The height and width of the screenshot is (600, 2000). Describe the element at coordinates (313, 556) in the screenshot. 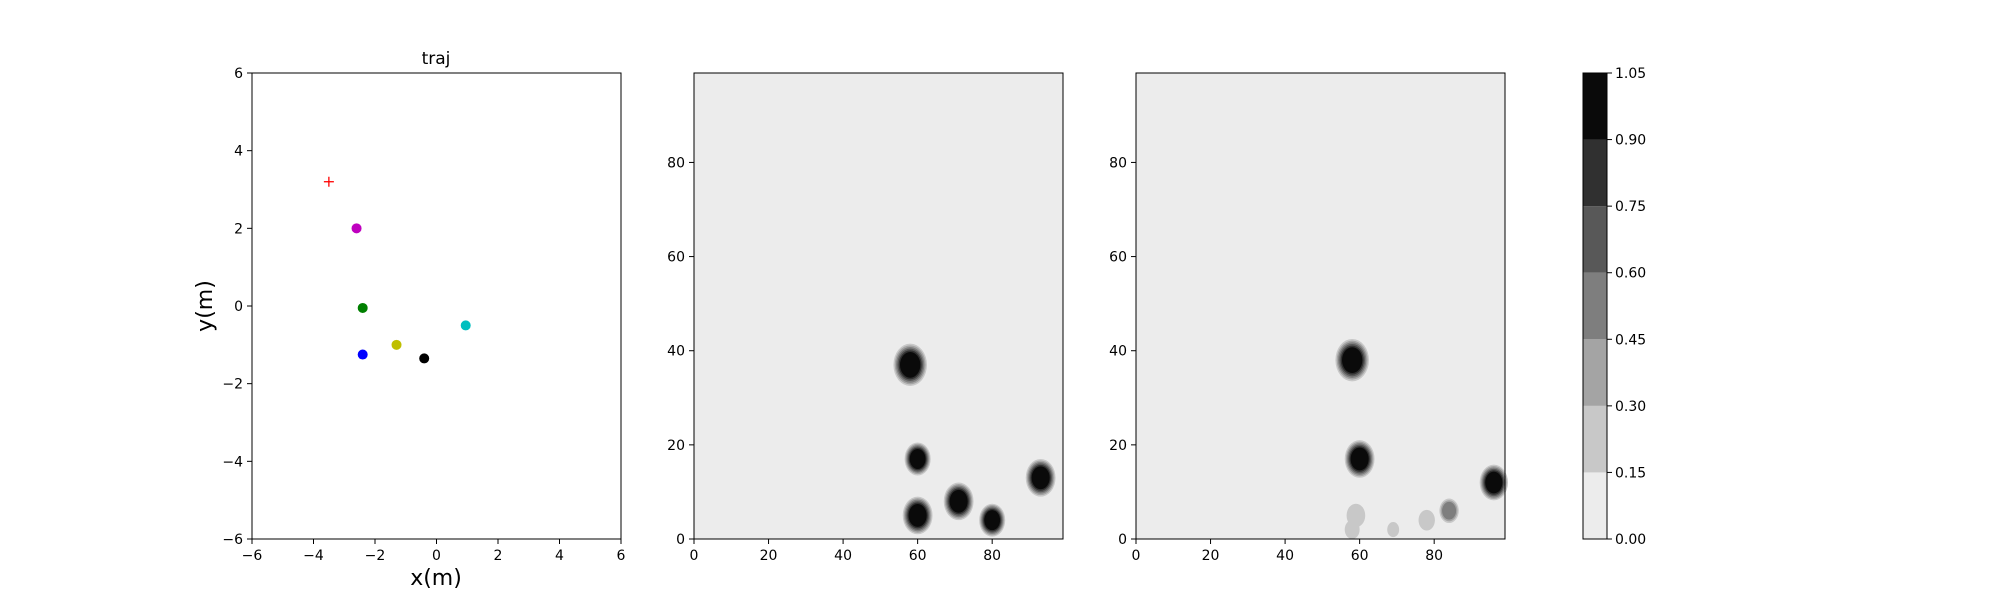

I see `x-tick-label: −4` at that location.